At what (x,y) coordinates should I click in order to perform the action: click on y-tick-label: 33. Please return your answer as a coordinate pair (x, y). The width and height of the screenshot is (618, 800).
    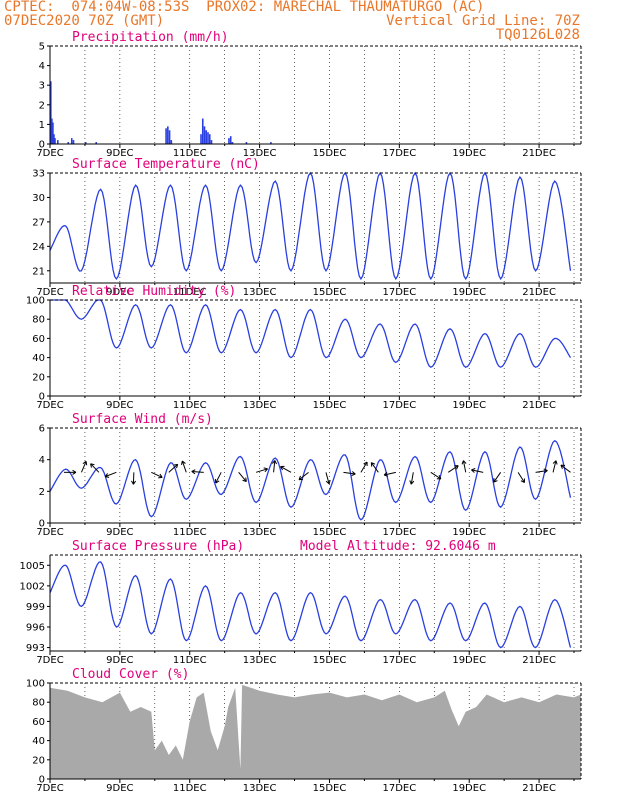
    Looking at the image, I should click on (38, 174).